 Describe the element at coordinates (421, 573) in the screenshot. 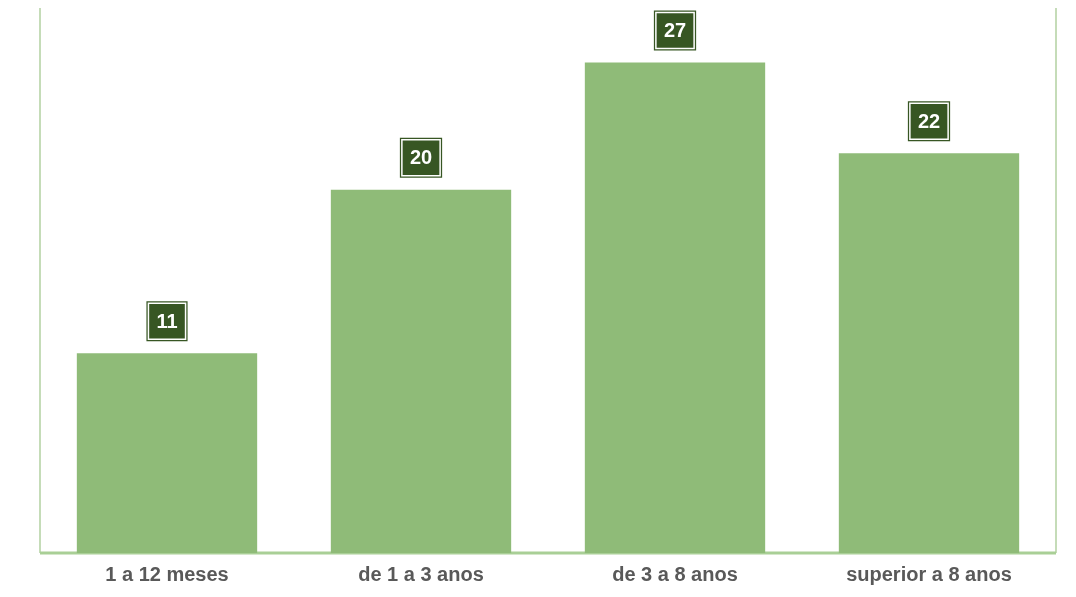

I see `x-tick-label: de 1 a 3 anos` at that location.